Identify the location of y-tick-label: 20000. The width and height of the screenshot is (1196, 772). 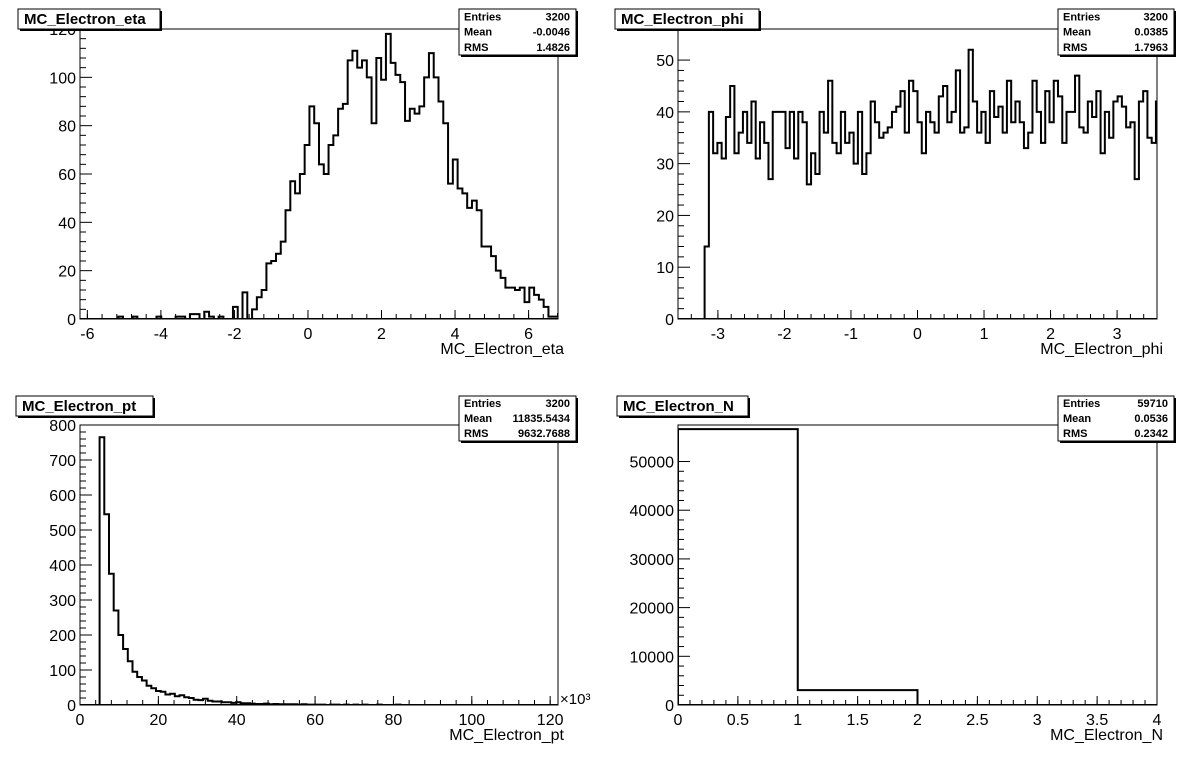
(652, 609).